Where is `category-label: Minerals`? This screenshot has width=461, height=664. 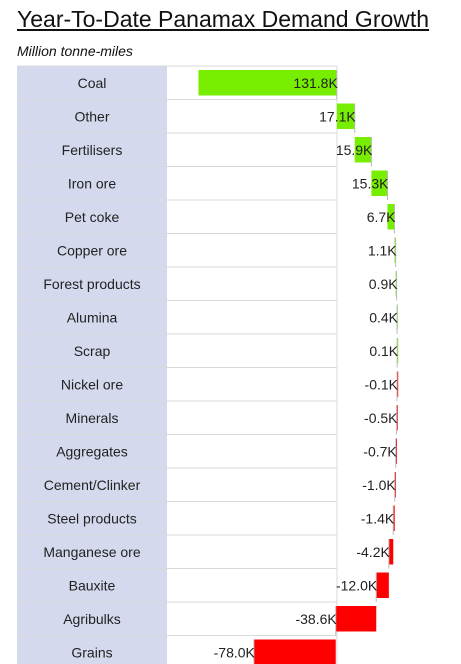 category-label: Minerals is located at coordinates (92, 418).